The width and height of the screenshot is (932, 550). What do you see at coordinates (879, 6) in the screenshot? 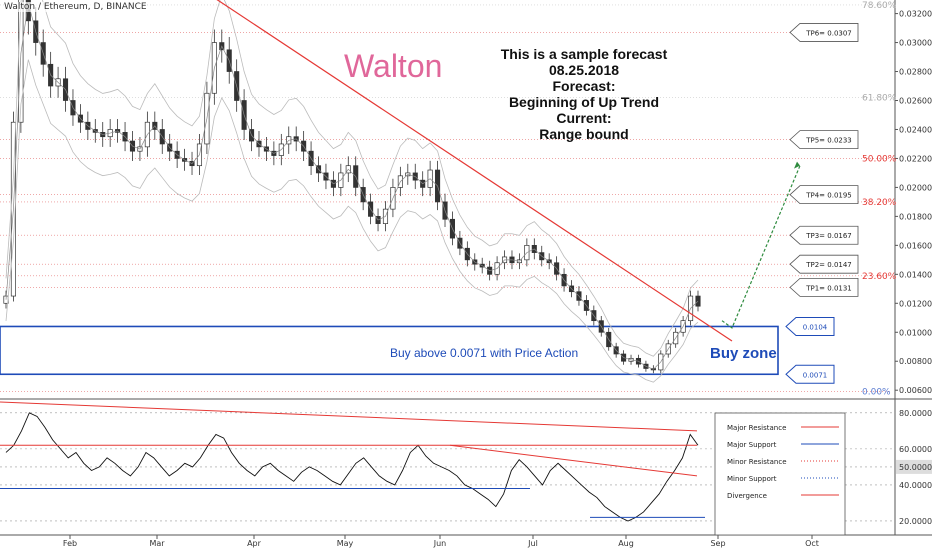
I see `fib-level-label: 78.60%` at bounding box center [879, 6].